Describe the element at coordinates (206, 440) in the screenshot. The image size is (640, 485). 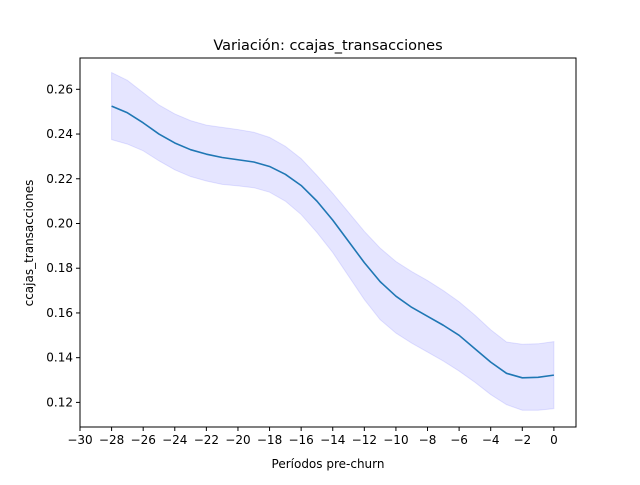
I see `x-tick-label: −22` at that location.